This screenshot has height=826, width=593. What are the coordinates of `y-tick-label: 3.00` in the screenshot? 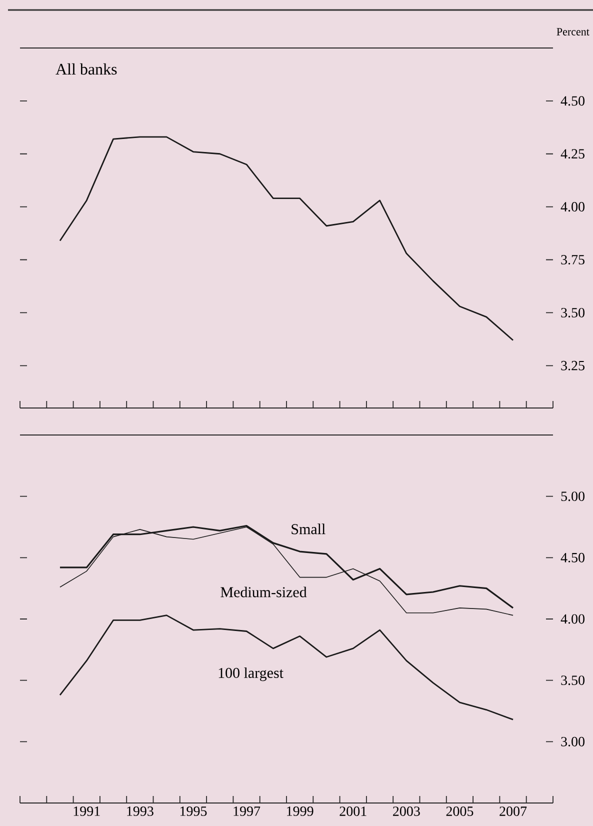 It's located at (572, 741).